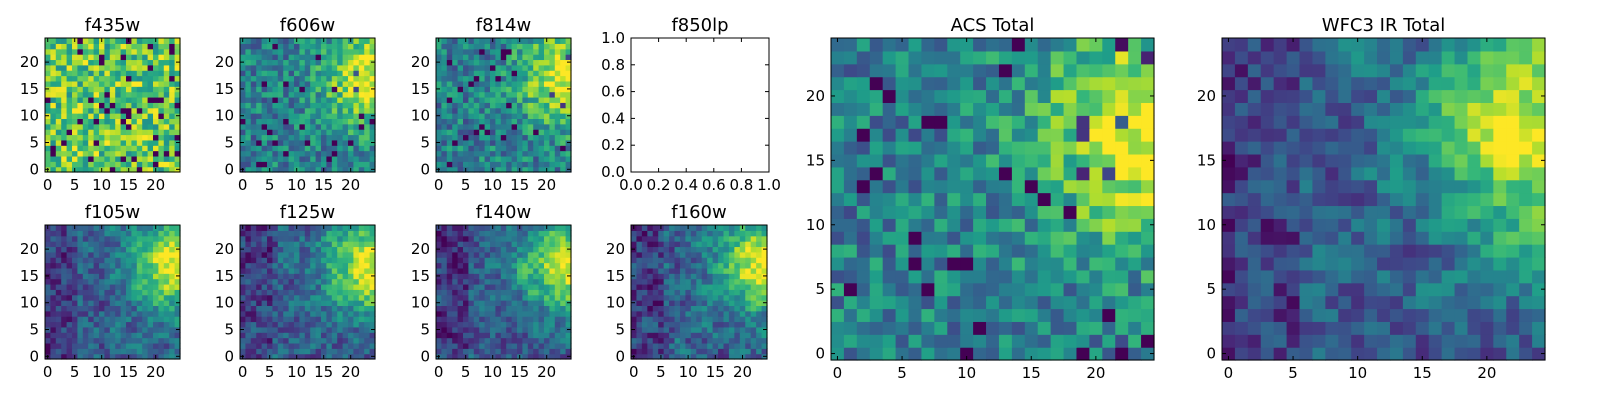  Describe the element at coordinates (48, 185) in the screenshot. I see `x-tick-label: 0` at that location.